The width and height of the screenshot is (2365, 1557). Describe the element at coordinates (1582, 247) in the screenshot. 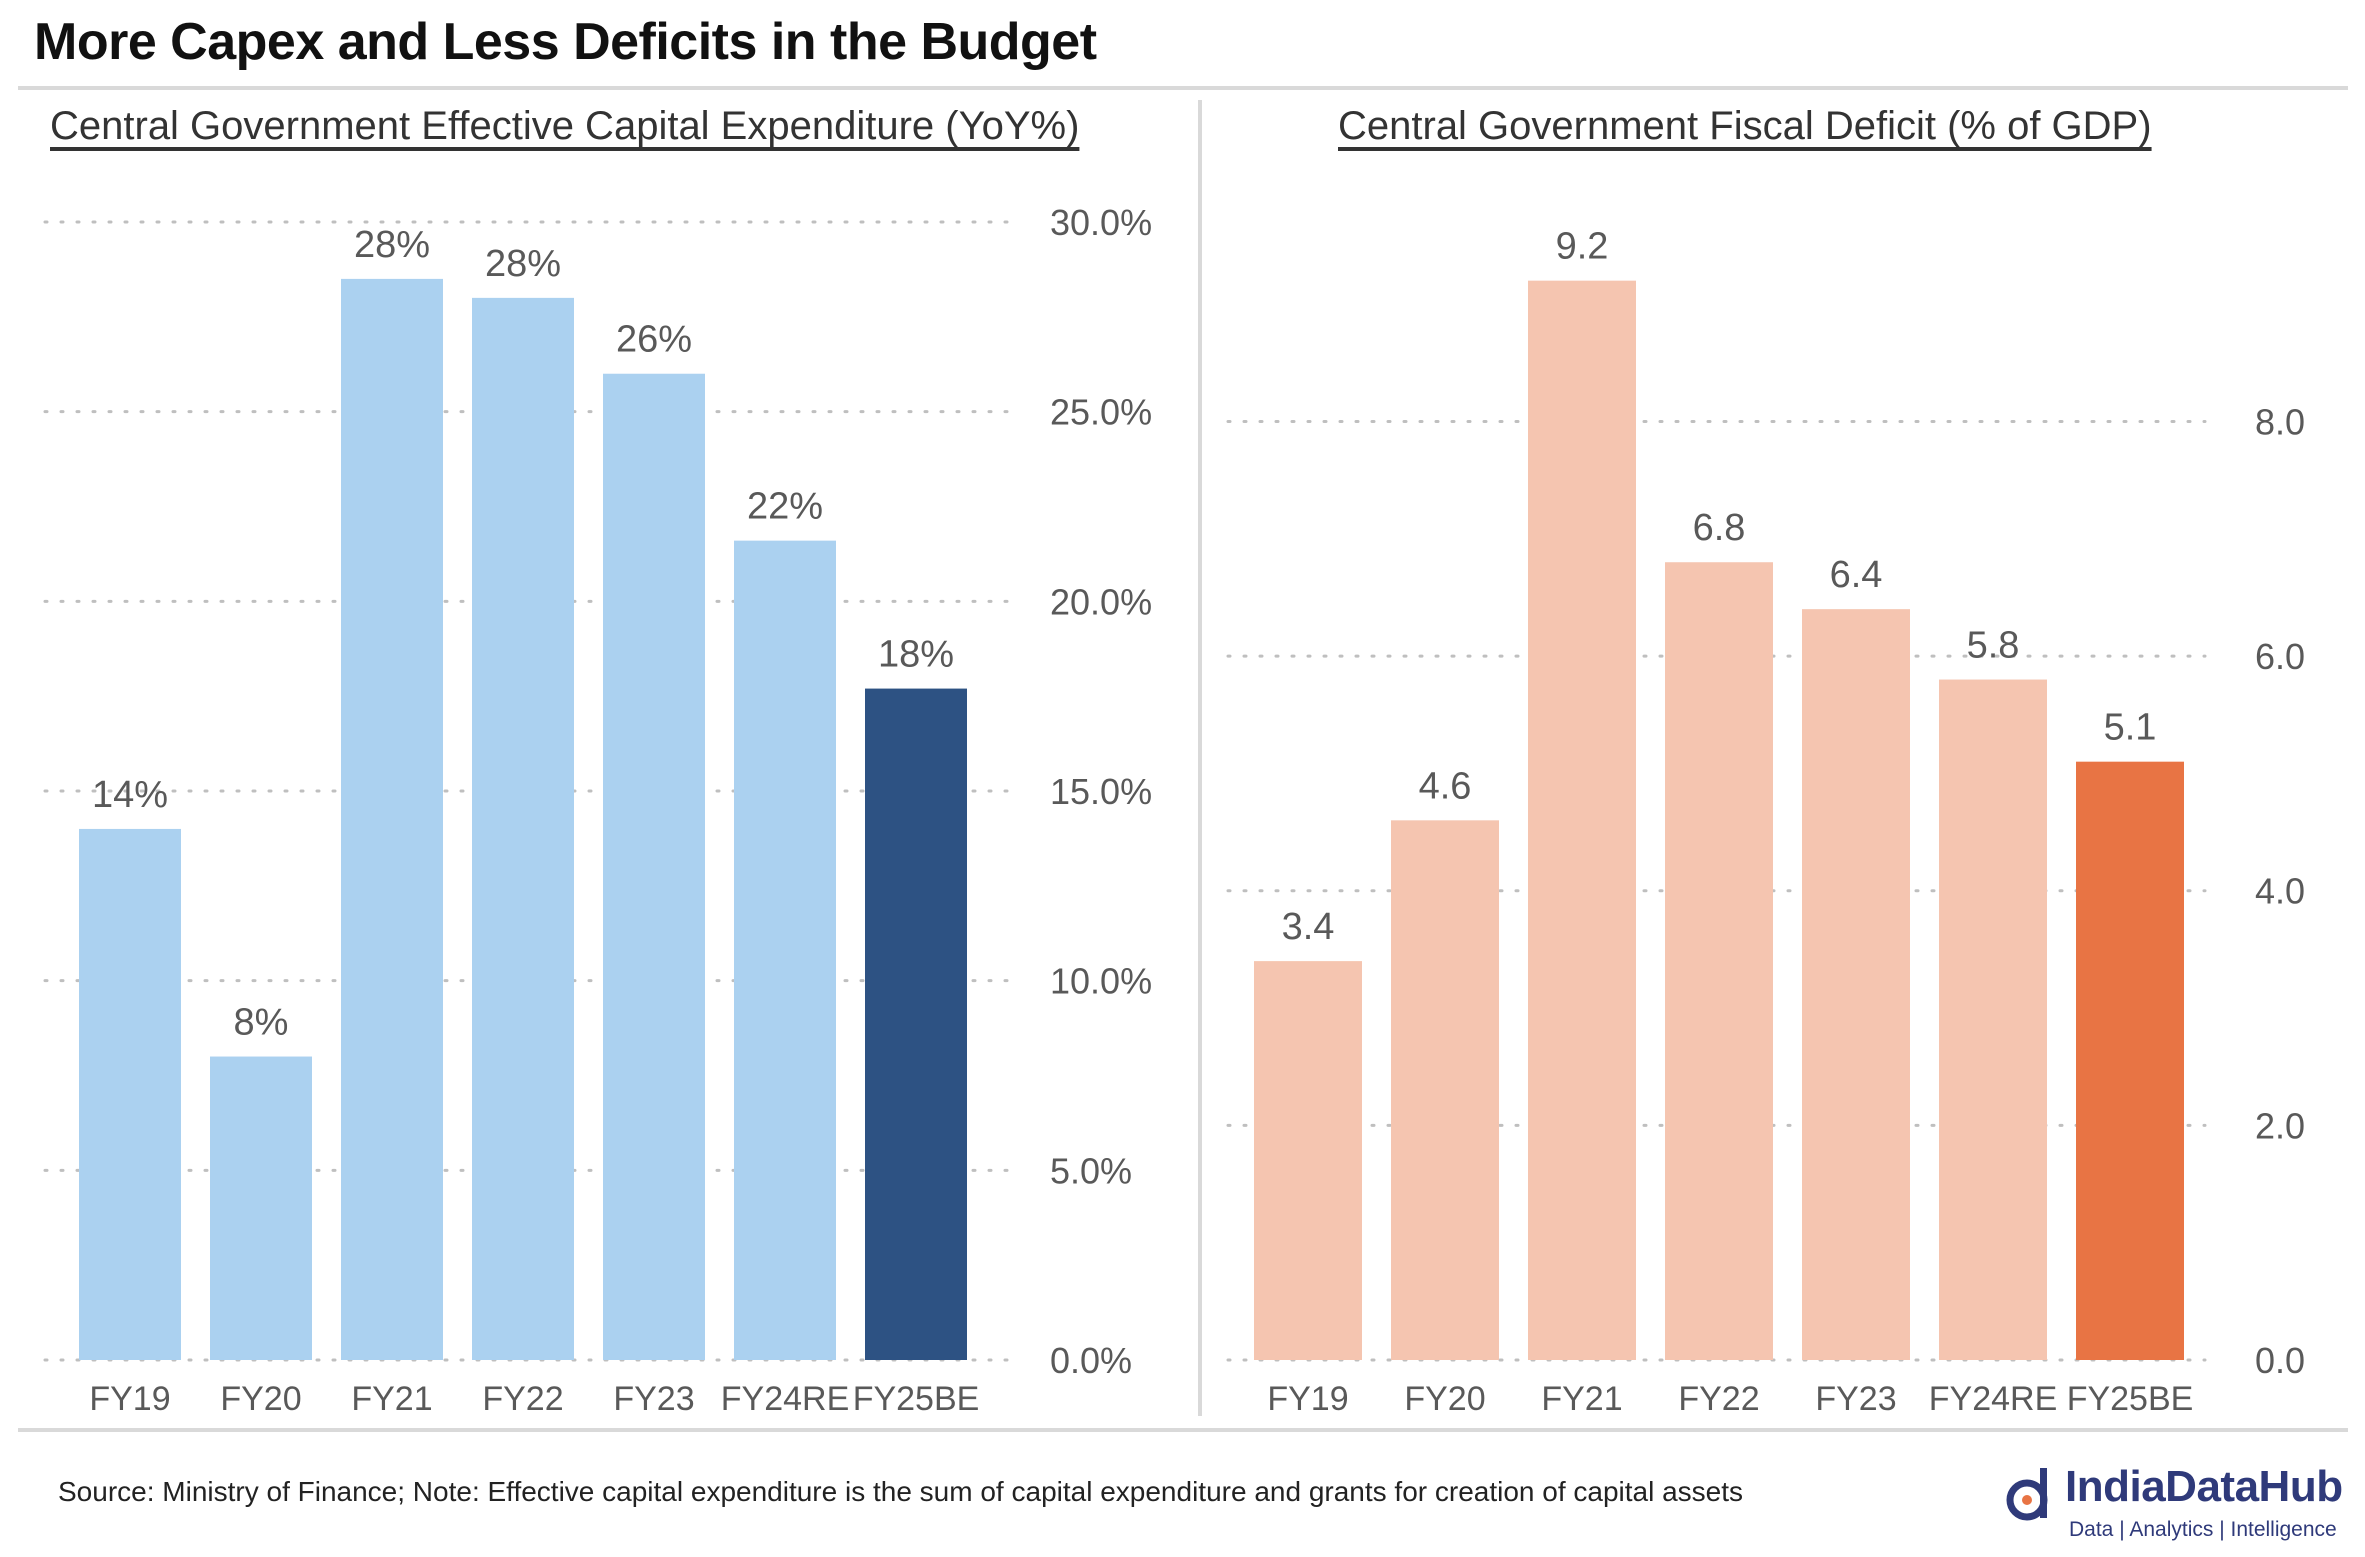

I see `data-label: 9.2` at that location.